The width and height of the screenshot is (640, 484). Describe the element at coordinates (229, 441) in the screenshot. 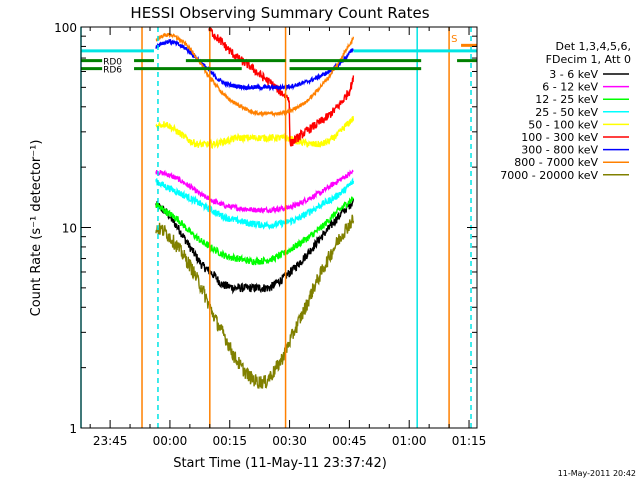

I see `x-tick-label-2: 00:15` at that location.